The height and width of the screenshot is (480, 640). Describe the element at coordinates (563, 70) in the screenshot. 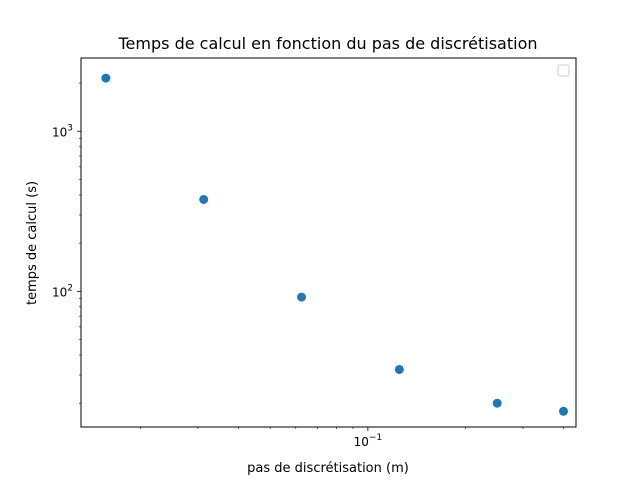

I see `legend-box` at that location.